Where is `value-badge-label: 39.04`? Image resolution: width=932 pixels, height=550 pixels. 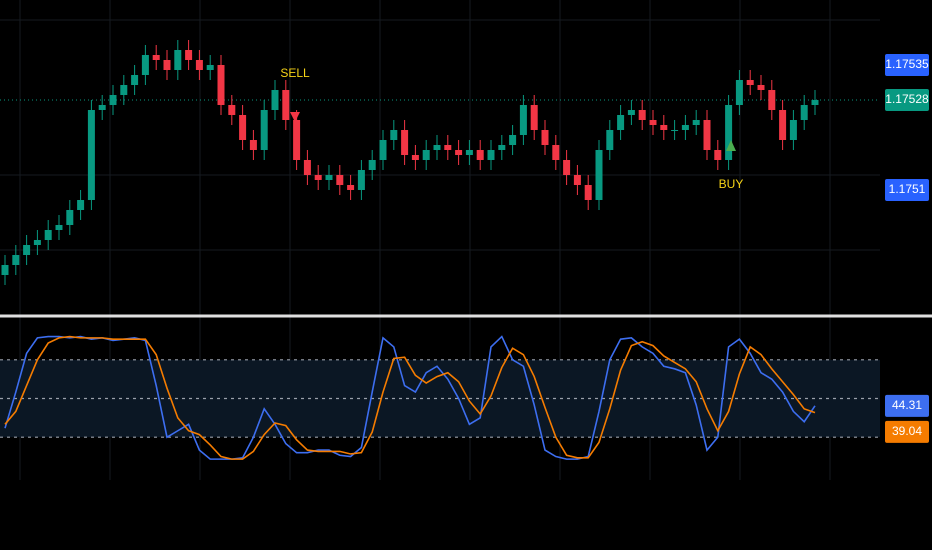
value-badge-label: 39.04 is located at coordinates (907, 431).